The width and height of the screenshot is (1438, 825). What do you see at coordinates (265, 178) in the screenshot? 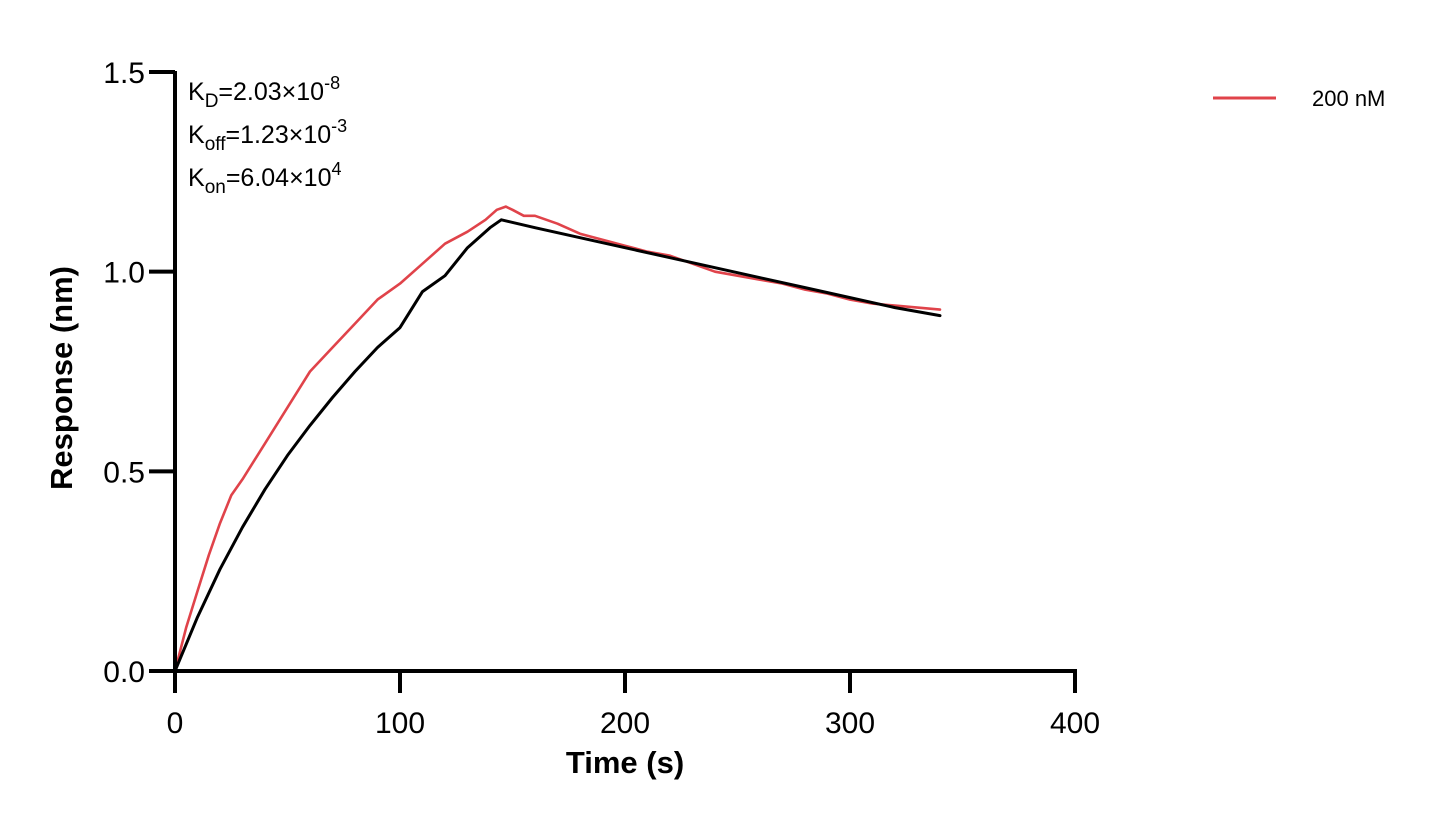
I see `kinetic-constant-on: Kon=6.04×104` at bounding box center [265, 178].